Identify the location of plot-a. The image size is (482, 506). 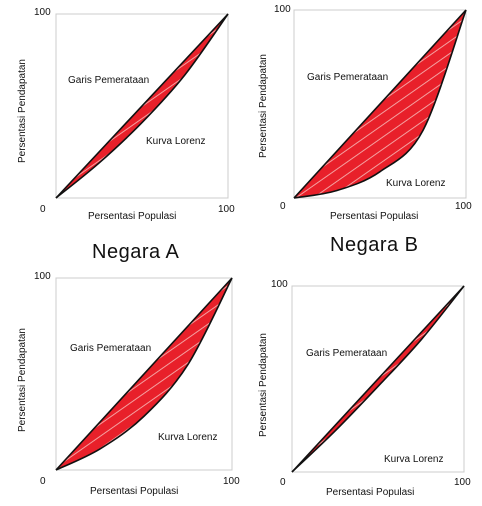
(142, 106).